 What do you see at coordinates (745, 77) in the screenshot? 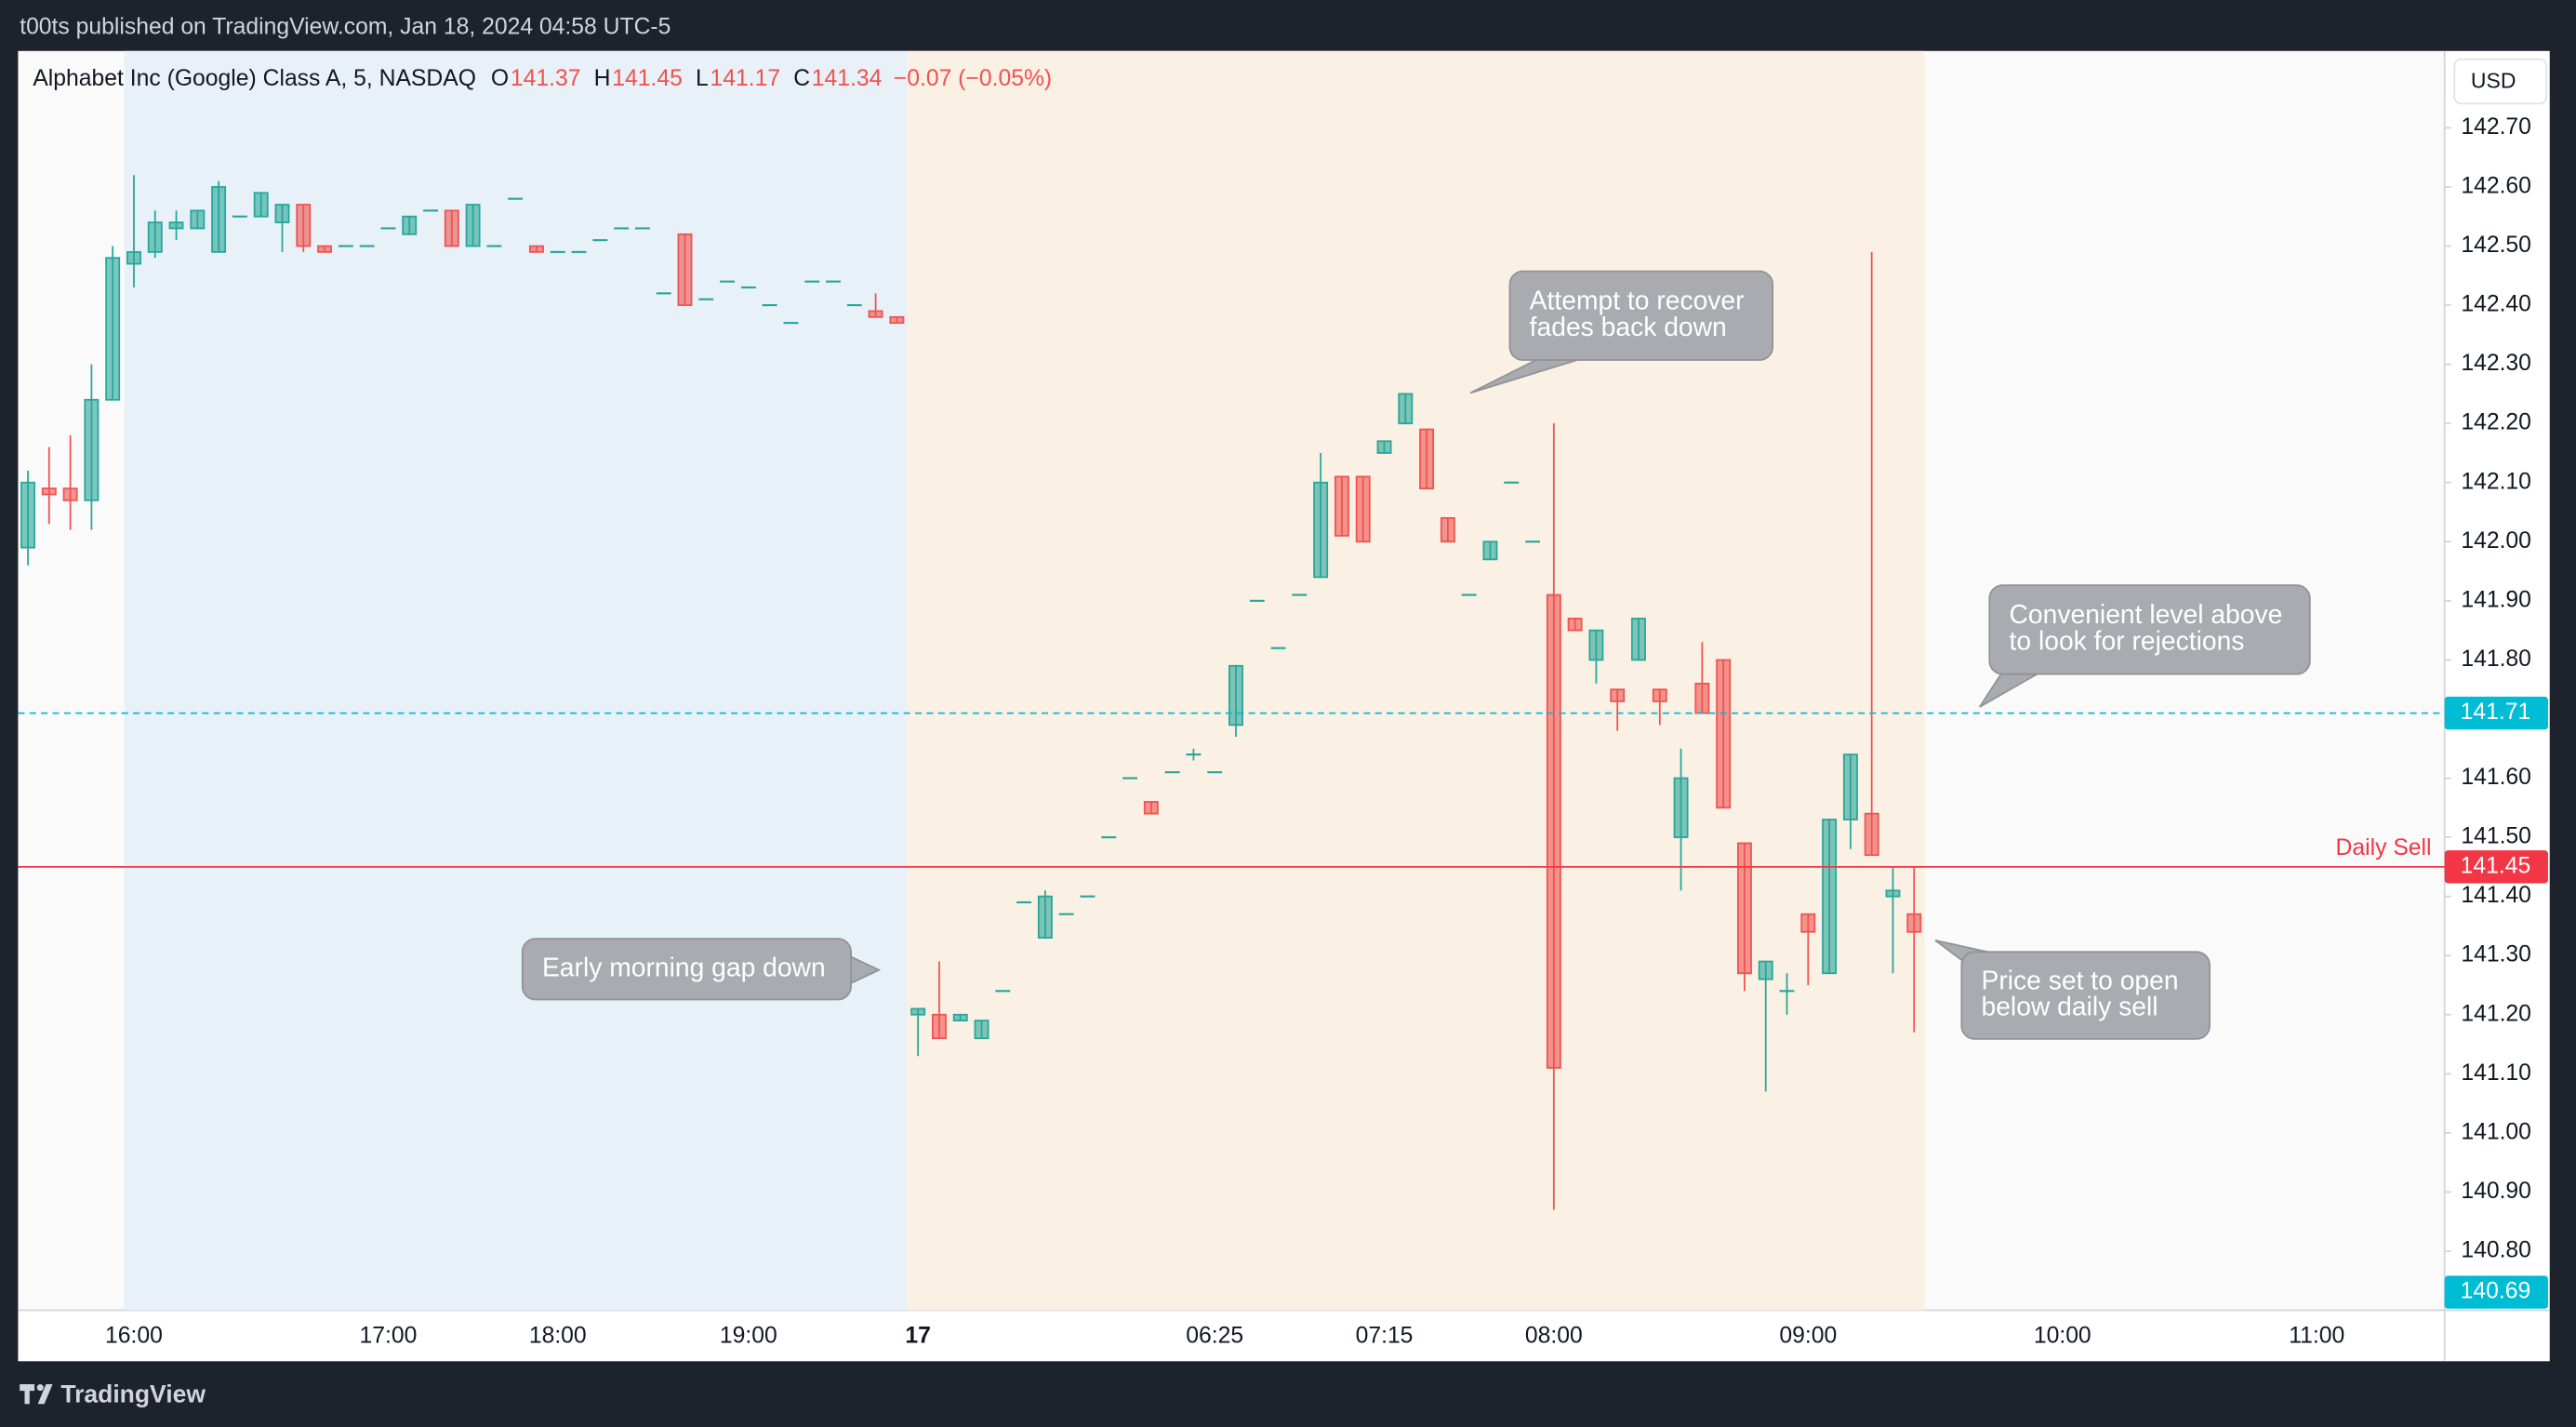
I see `ohlc-value: 141.17` at bounding box center [745, 77].